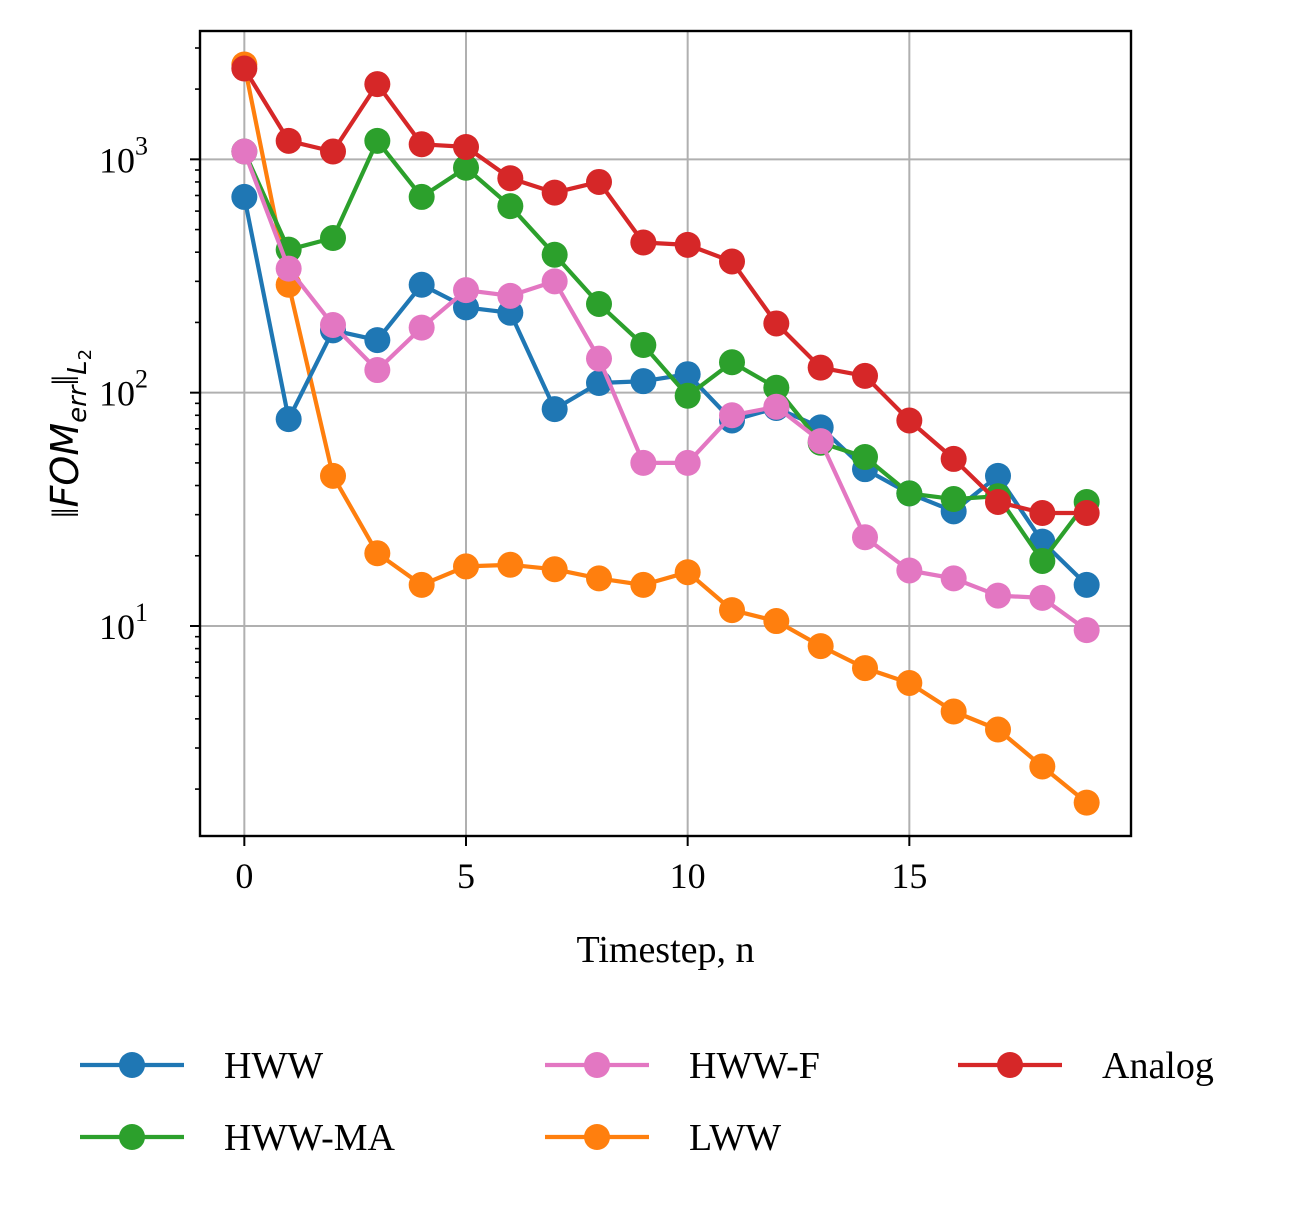 The height and width of the screenshot is (1212, 1297). Describe the element at coordinates (310, 1138) in the screenshot. I see `legend-label: HWW-MA` at that location.